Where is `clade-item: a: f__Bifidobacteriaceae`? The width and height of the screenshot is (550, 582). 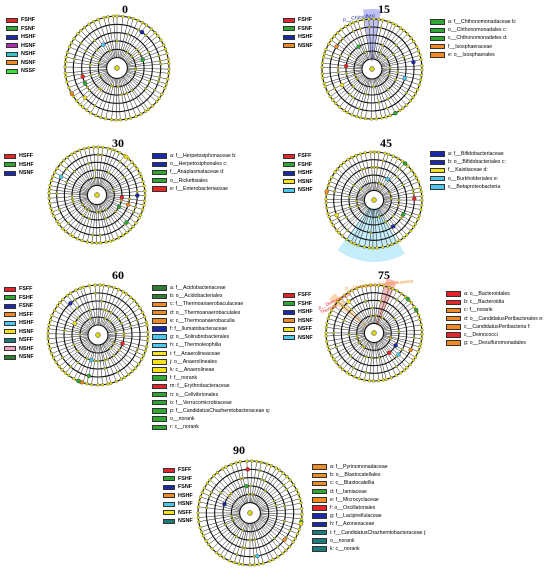 clade-item: a: f__Bifidobacteriaceae is located at coordinates (468, 154).